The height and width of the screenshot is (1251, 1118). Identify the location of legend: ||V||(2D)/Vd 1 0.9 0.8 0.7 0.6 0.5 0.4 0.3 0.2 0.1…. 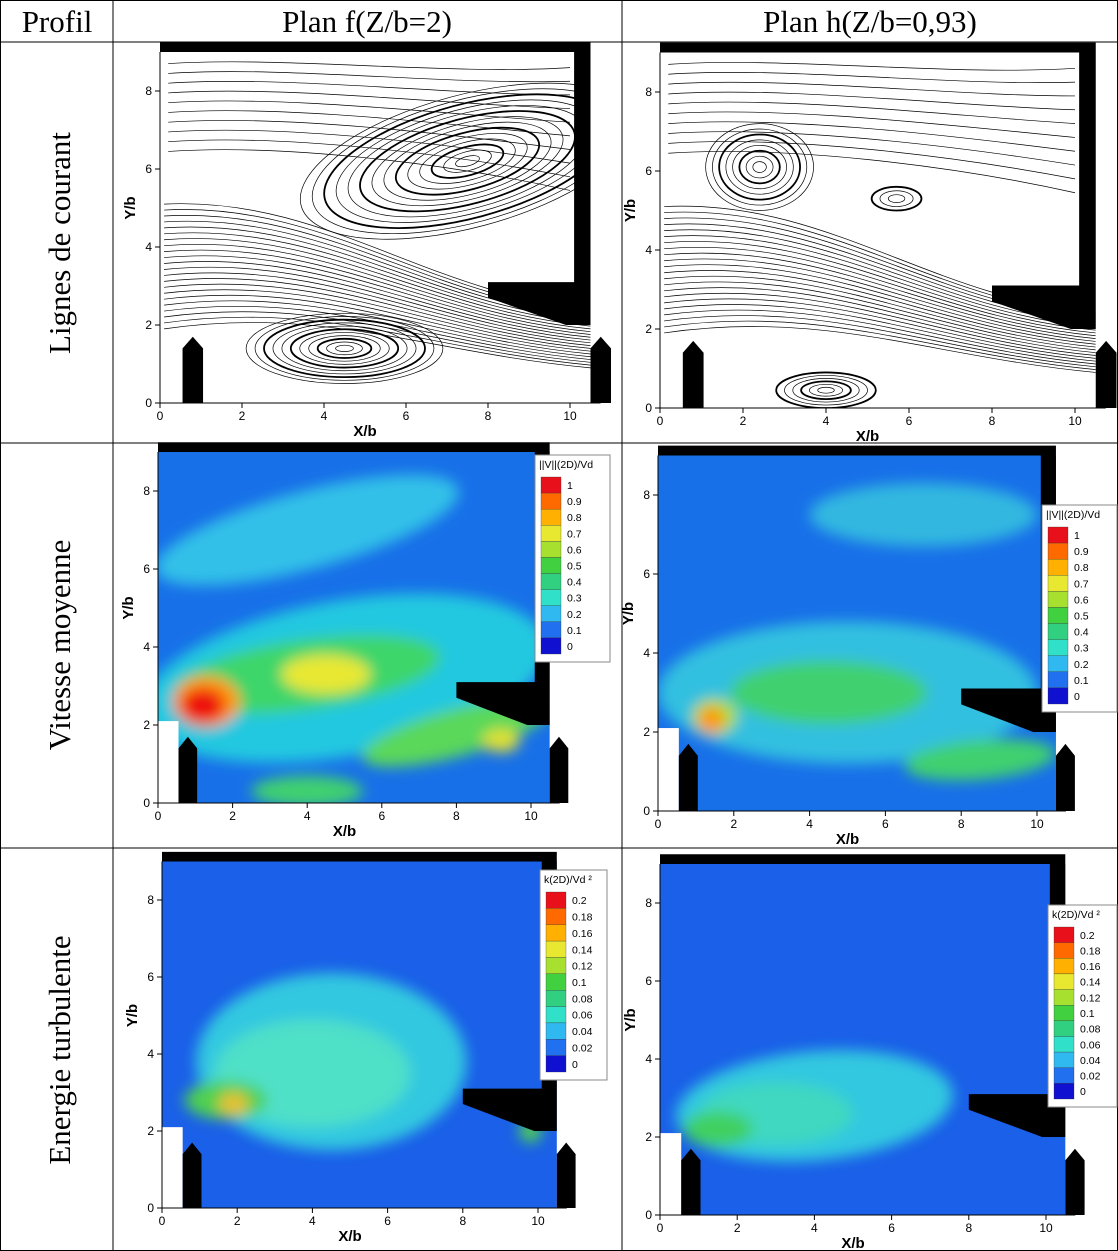
(572, 558).